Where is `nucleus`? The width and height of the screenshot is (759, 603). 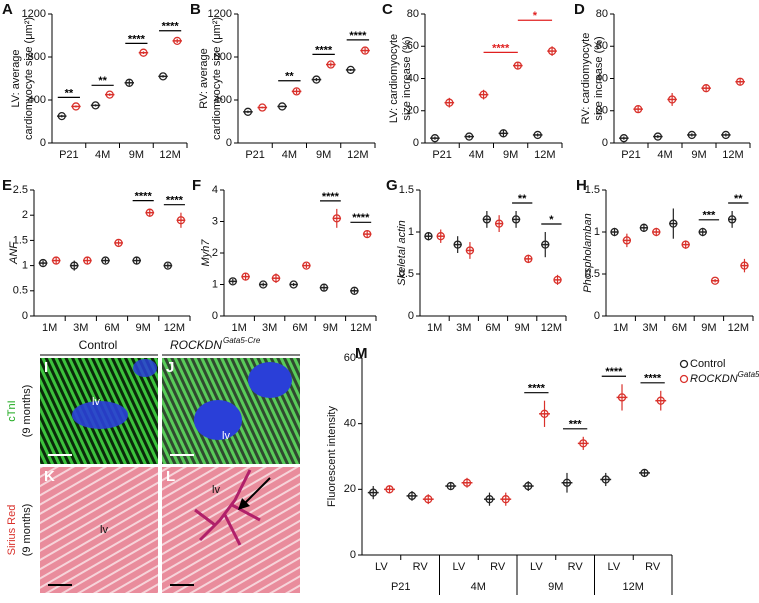
nucleus is located at coordinates (145, 368).